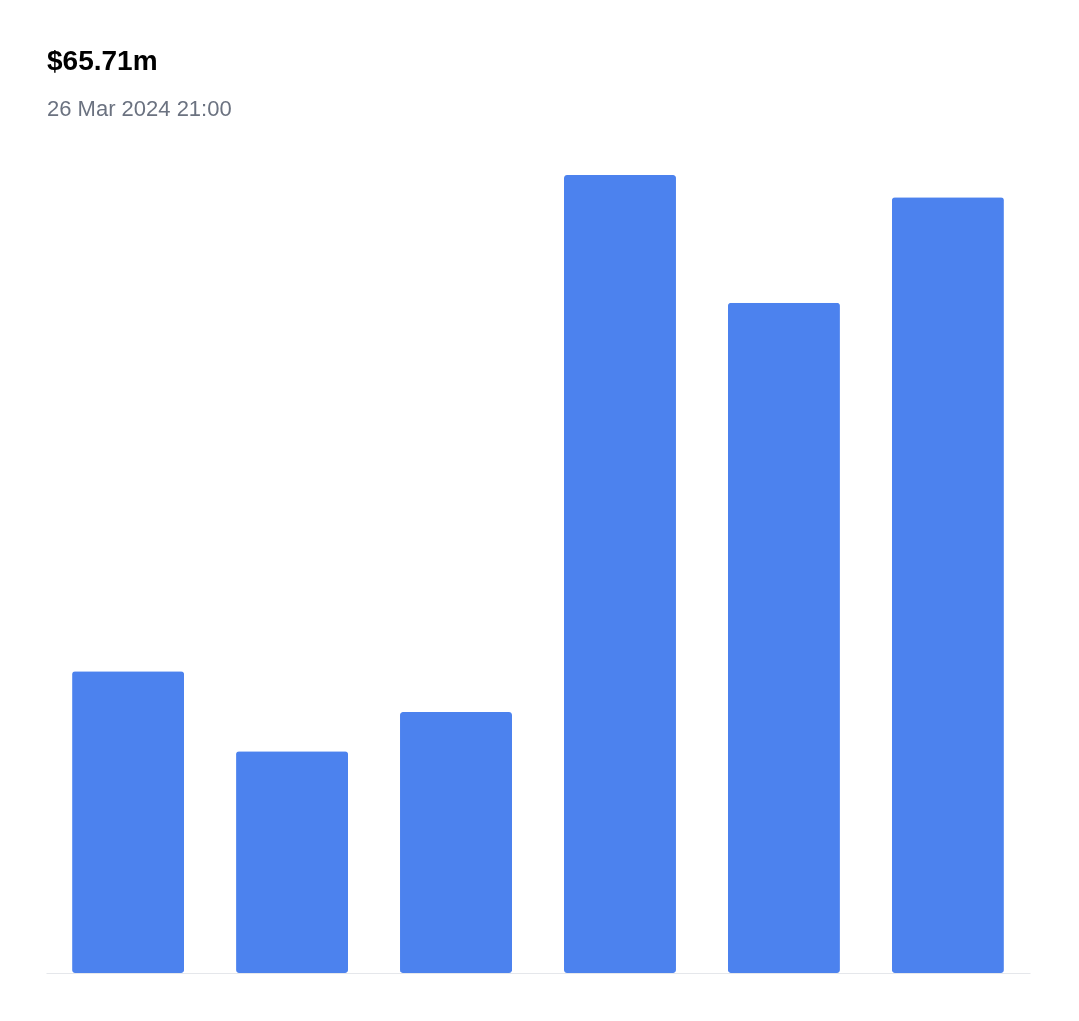 The image size is (1079, 1021). Describe the element at coordinates (102, 60) in the screenshot. I see `chart-title: $65.71m` at that location.